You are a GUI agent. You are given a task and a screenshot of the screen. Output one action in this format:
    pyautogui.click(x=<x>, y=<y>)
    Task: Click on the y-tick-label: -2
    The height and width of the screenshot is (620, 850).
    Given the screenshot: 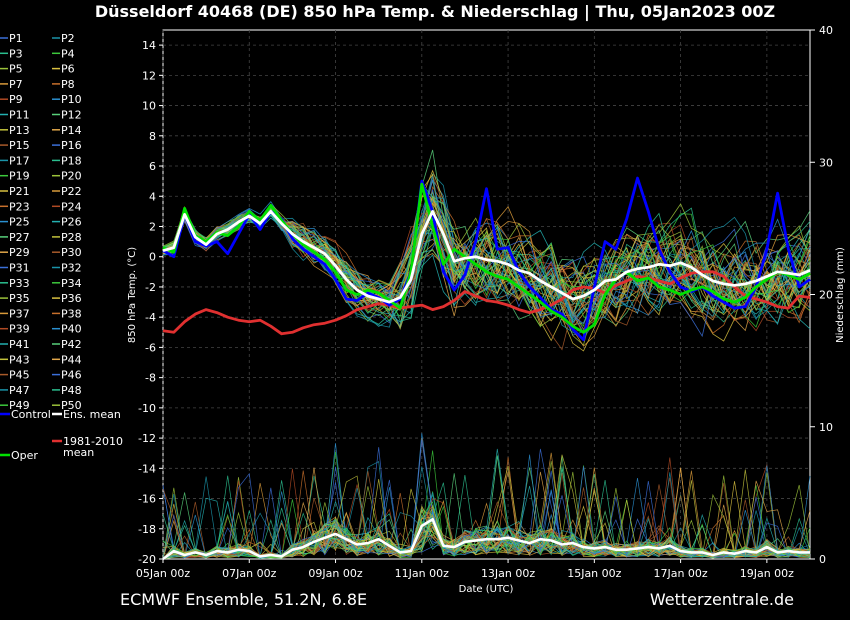 What is the action you would take?
    pyautogui.click(x=150, y=287)
    